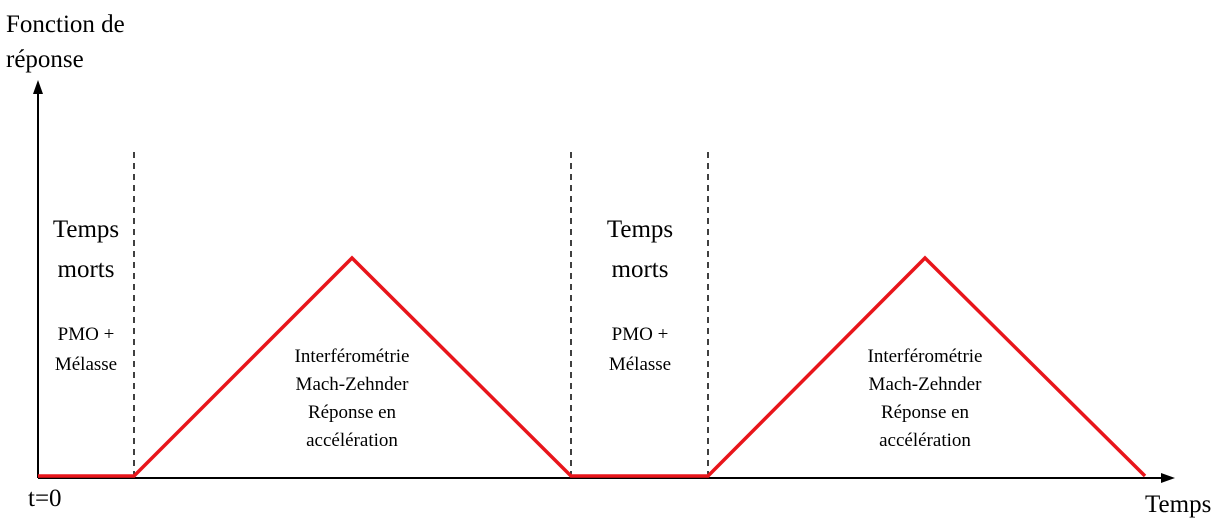  What do you see at coordinates (926, 384) in the screenshot?
I see `interferometry-2-line2: Mach-Zehnder` at bounding box center [926, 384].